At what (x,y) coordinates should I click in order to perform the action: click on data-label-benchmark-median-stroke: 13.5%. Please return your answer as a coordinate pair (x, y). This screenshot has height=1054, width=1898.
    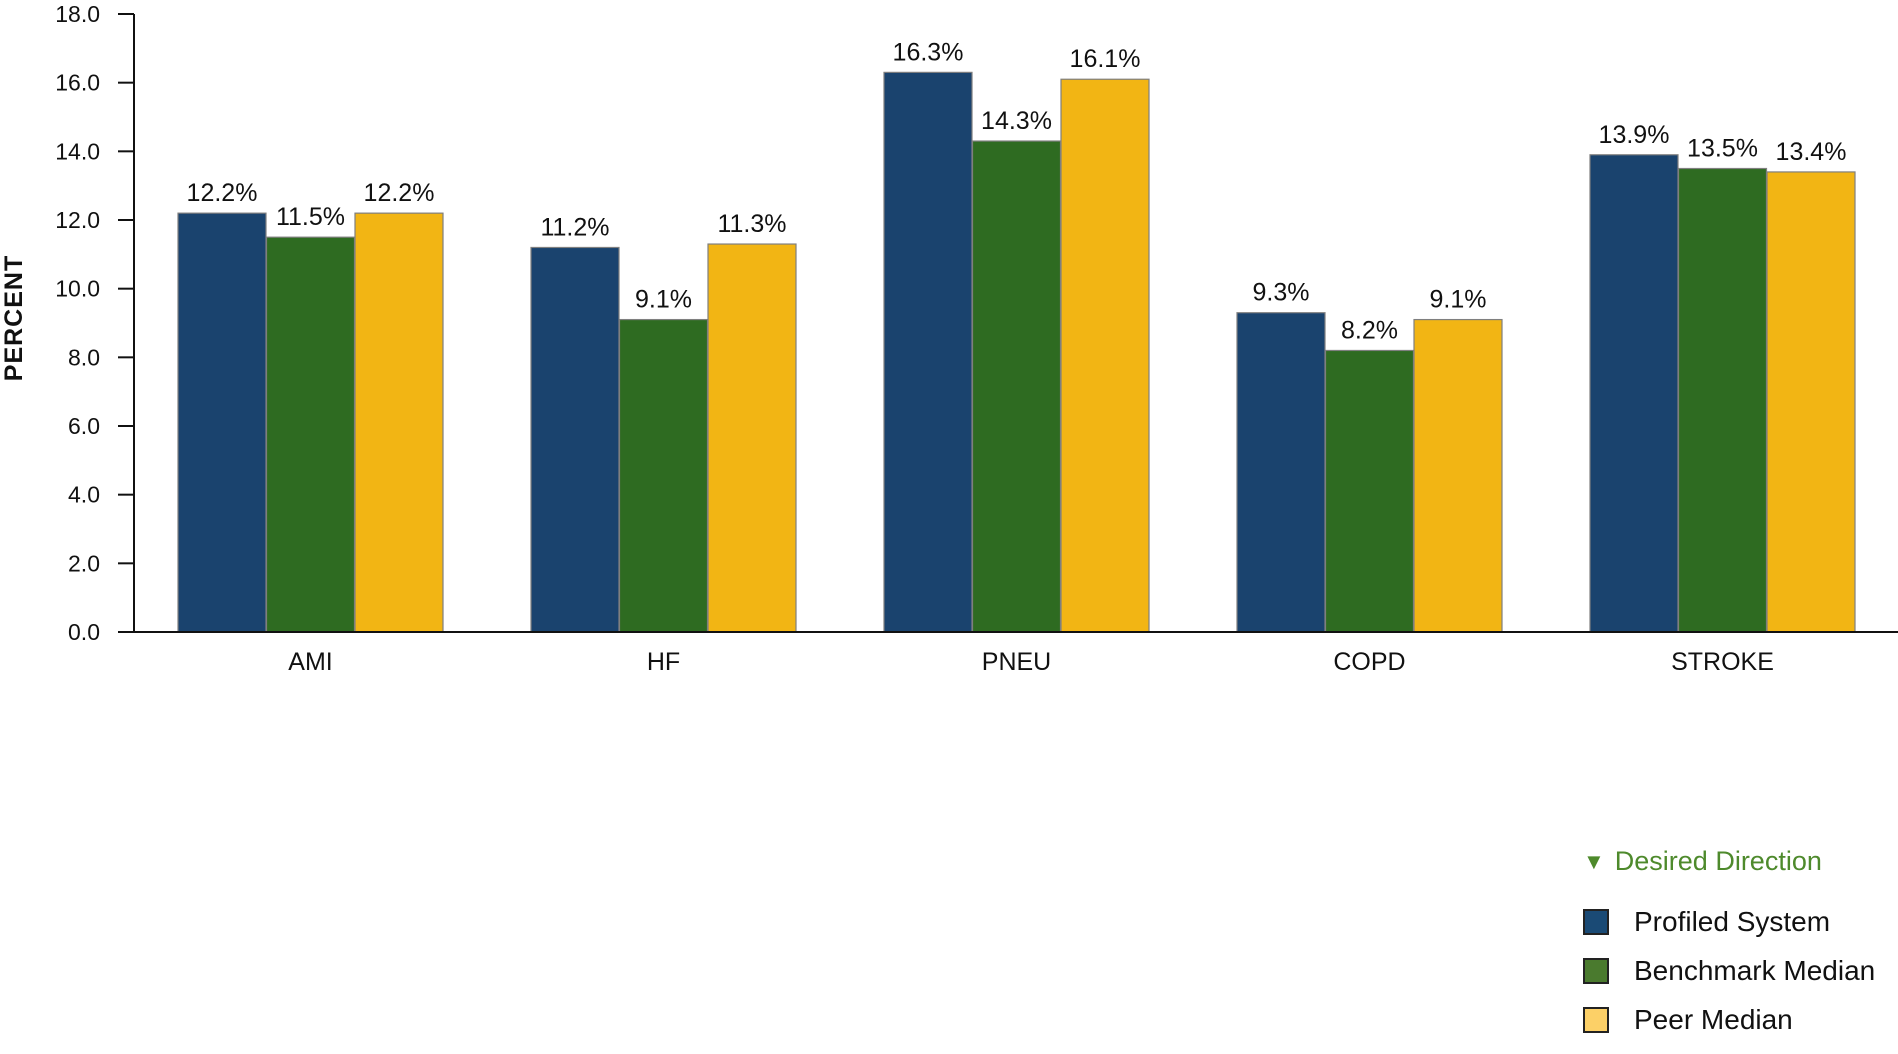
    Looking at the image, I should click on (1722, 149).